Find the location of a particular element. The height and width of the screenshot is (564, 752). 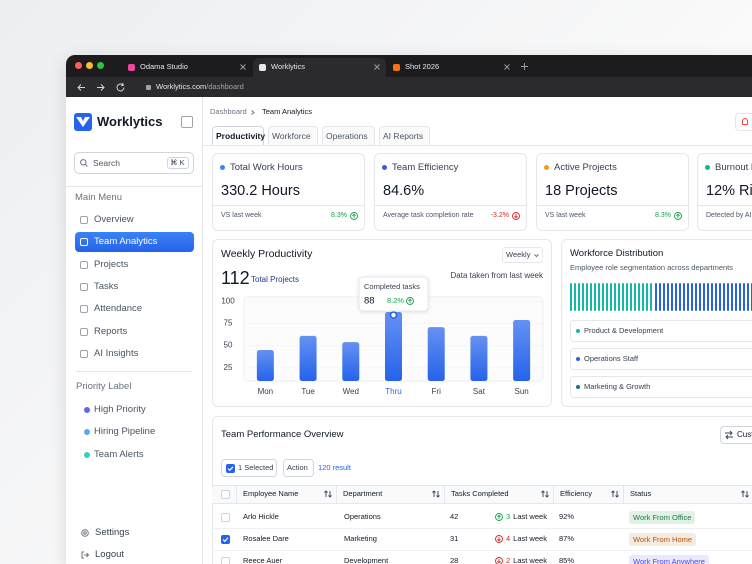

employee-name: Arlo Hickle is located at coordinates (261, 516).